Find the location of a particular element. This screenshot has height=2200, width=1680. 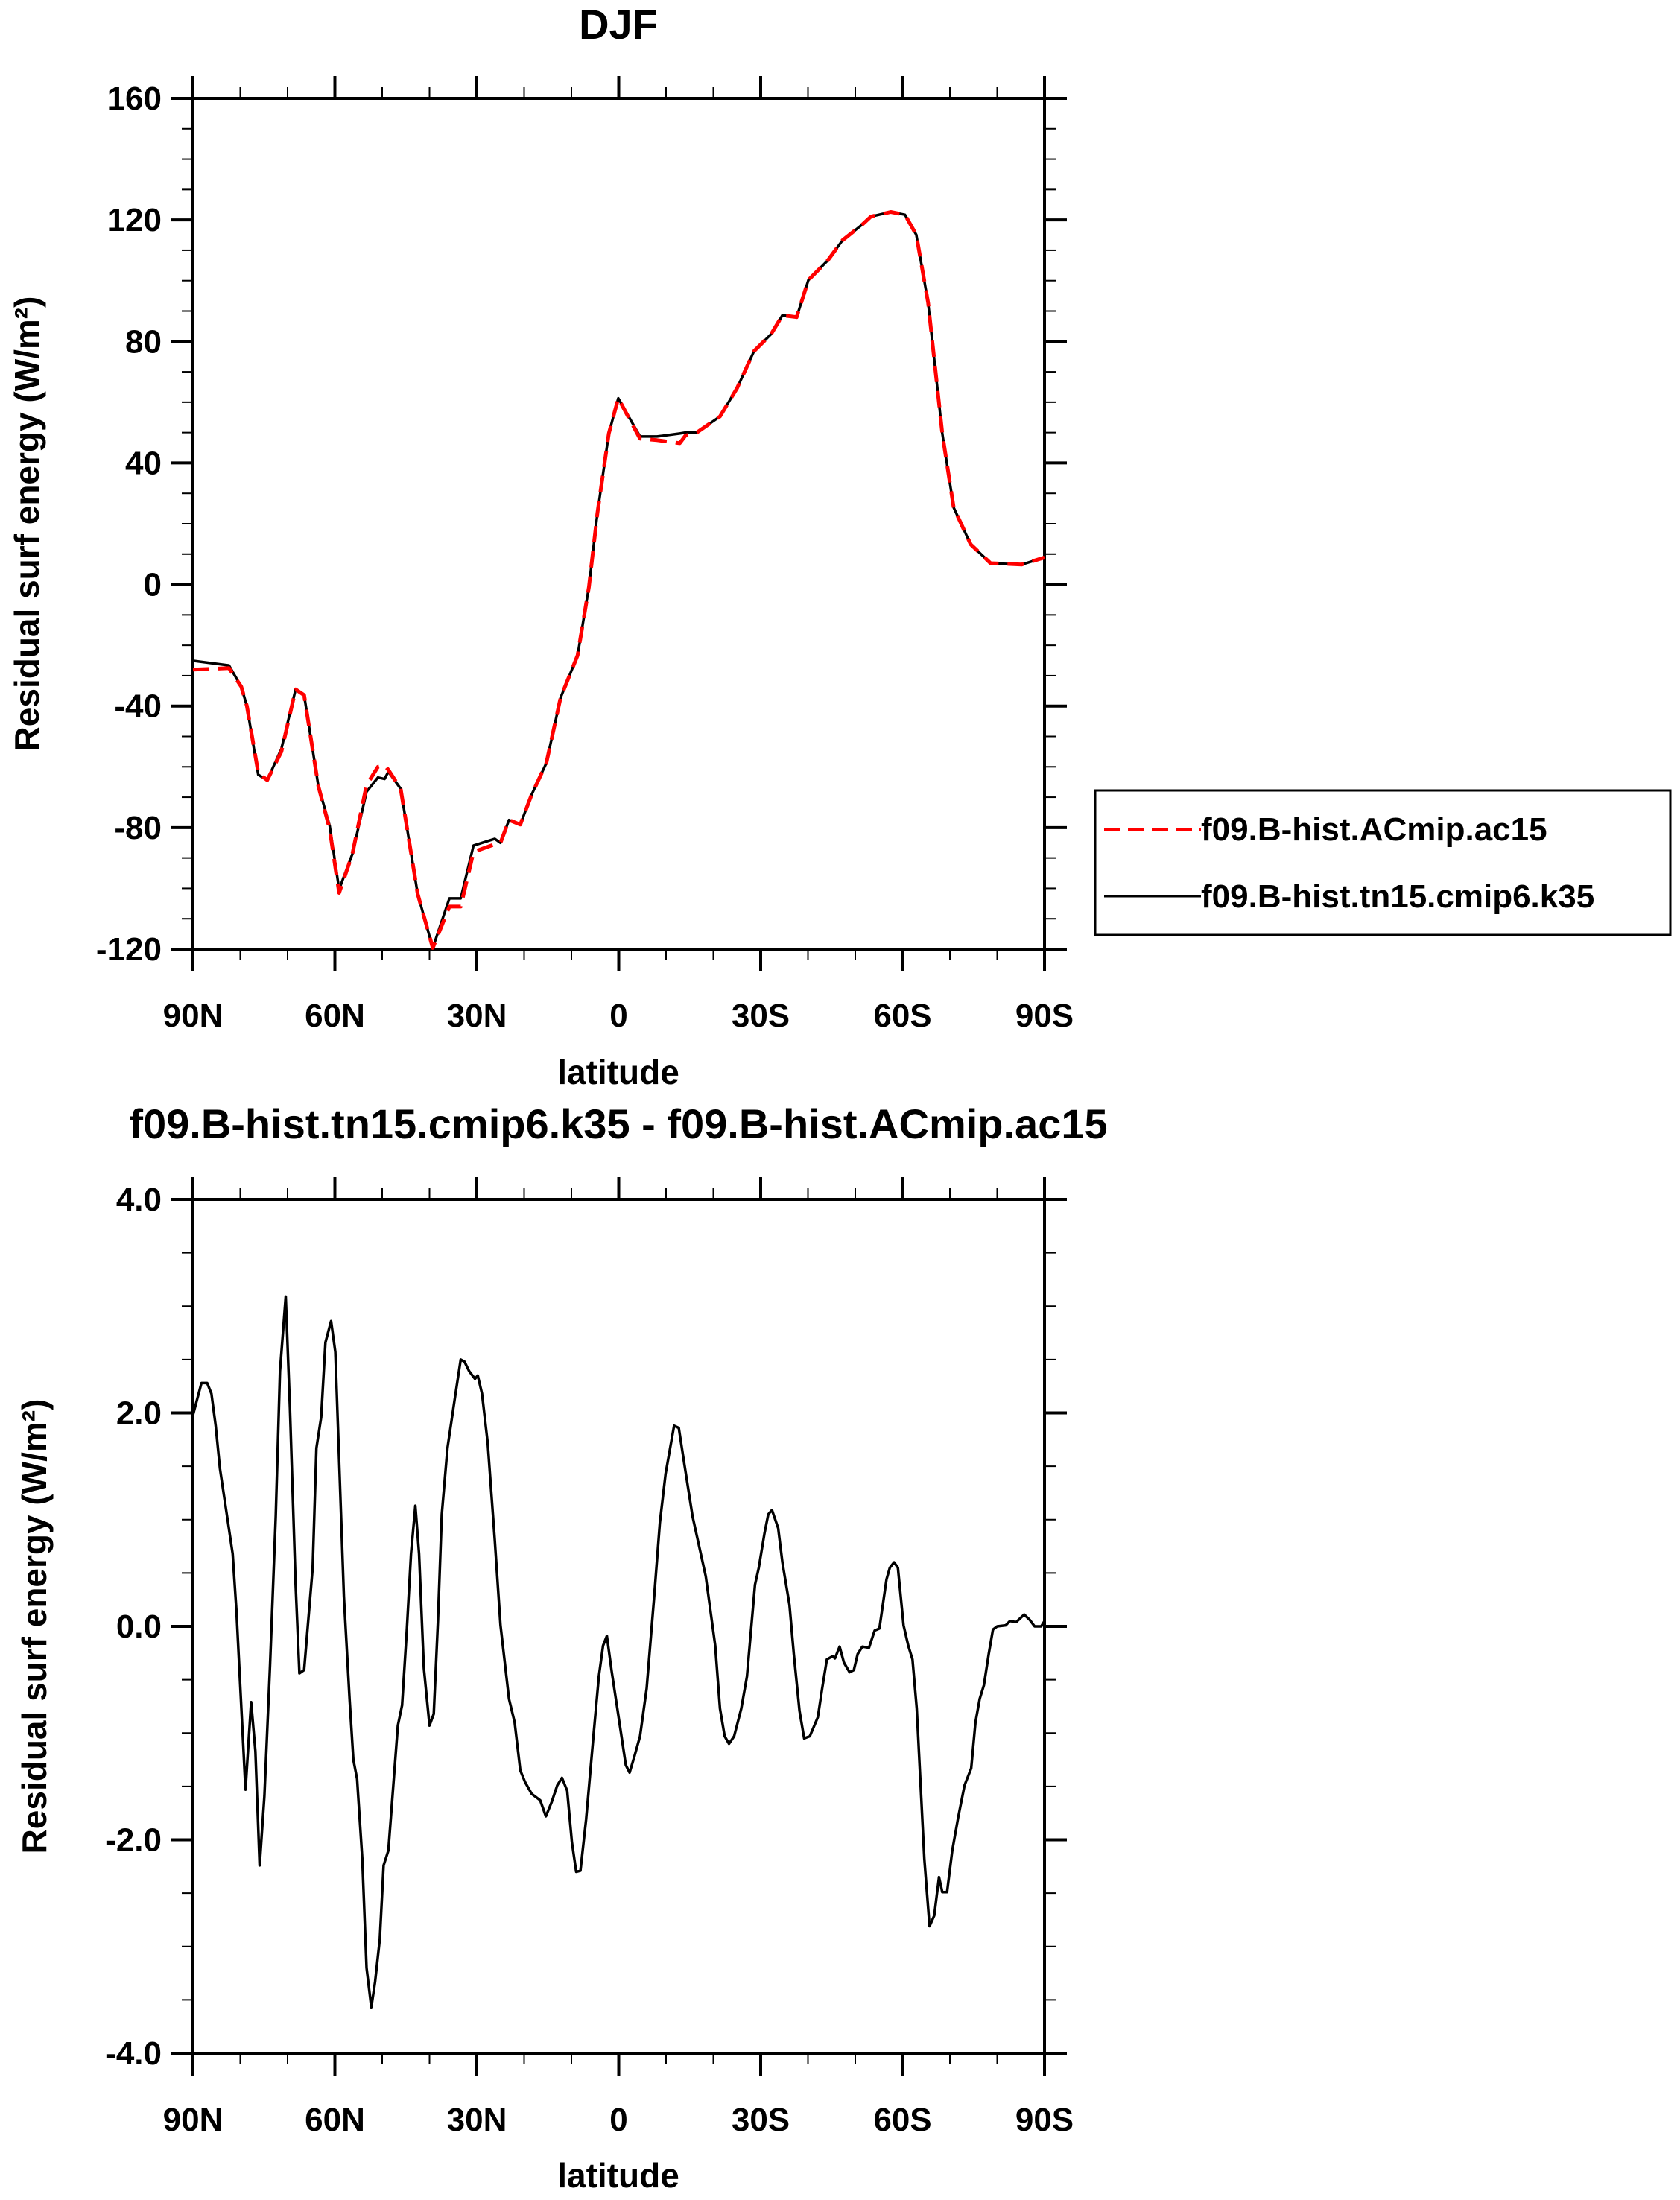

bottom-x-tick-label: 30N is located at coordinates (477, 2120).